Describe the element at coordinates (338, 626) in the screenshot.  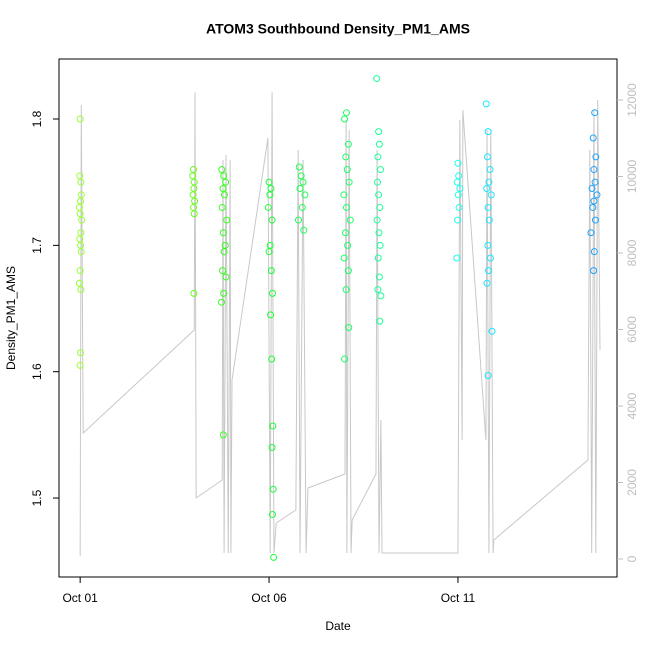
I see `x-axis-label: Date` at that location.